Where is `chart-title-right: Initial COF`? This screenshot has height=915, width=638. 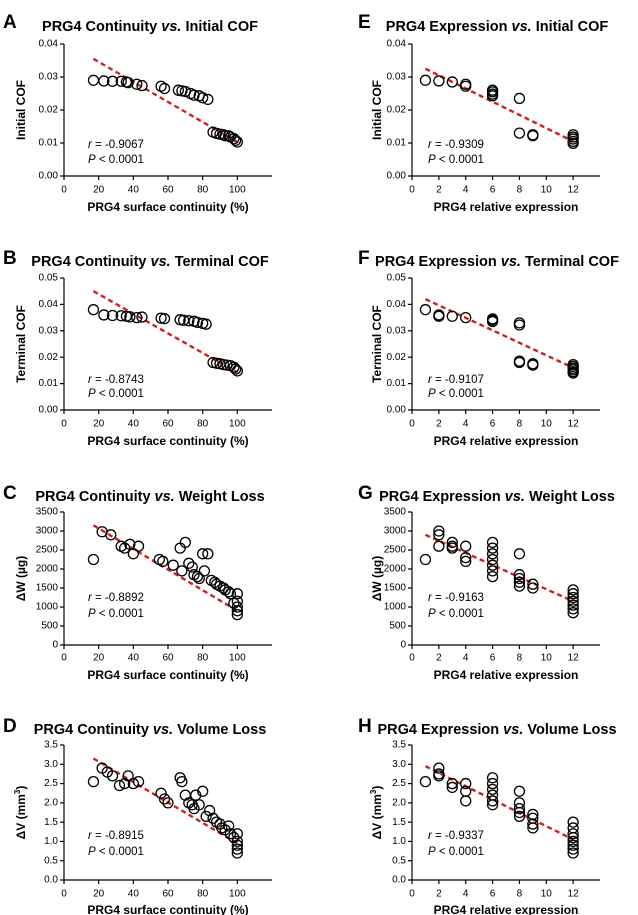
chart-title-right: Initial COF is located at coordinates (219, 27).